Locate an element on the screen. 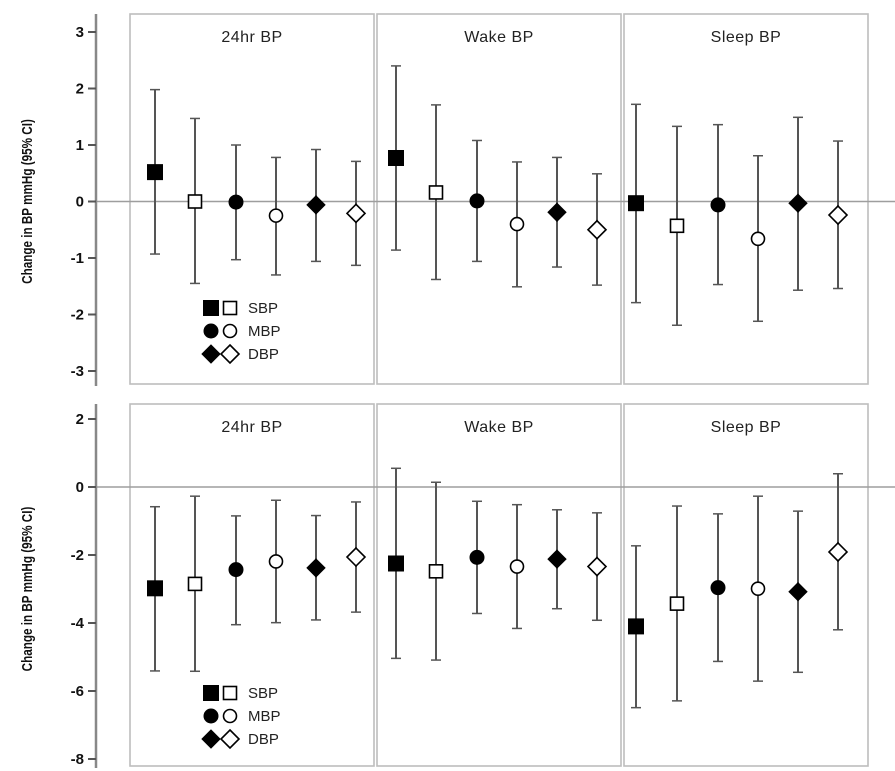 The height and width of the screenshot is (771, 895). y-tick-label: -1 is located at coordinates (77, 258).